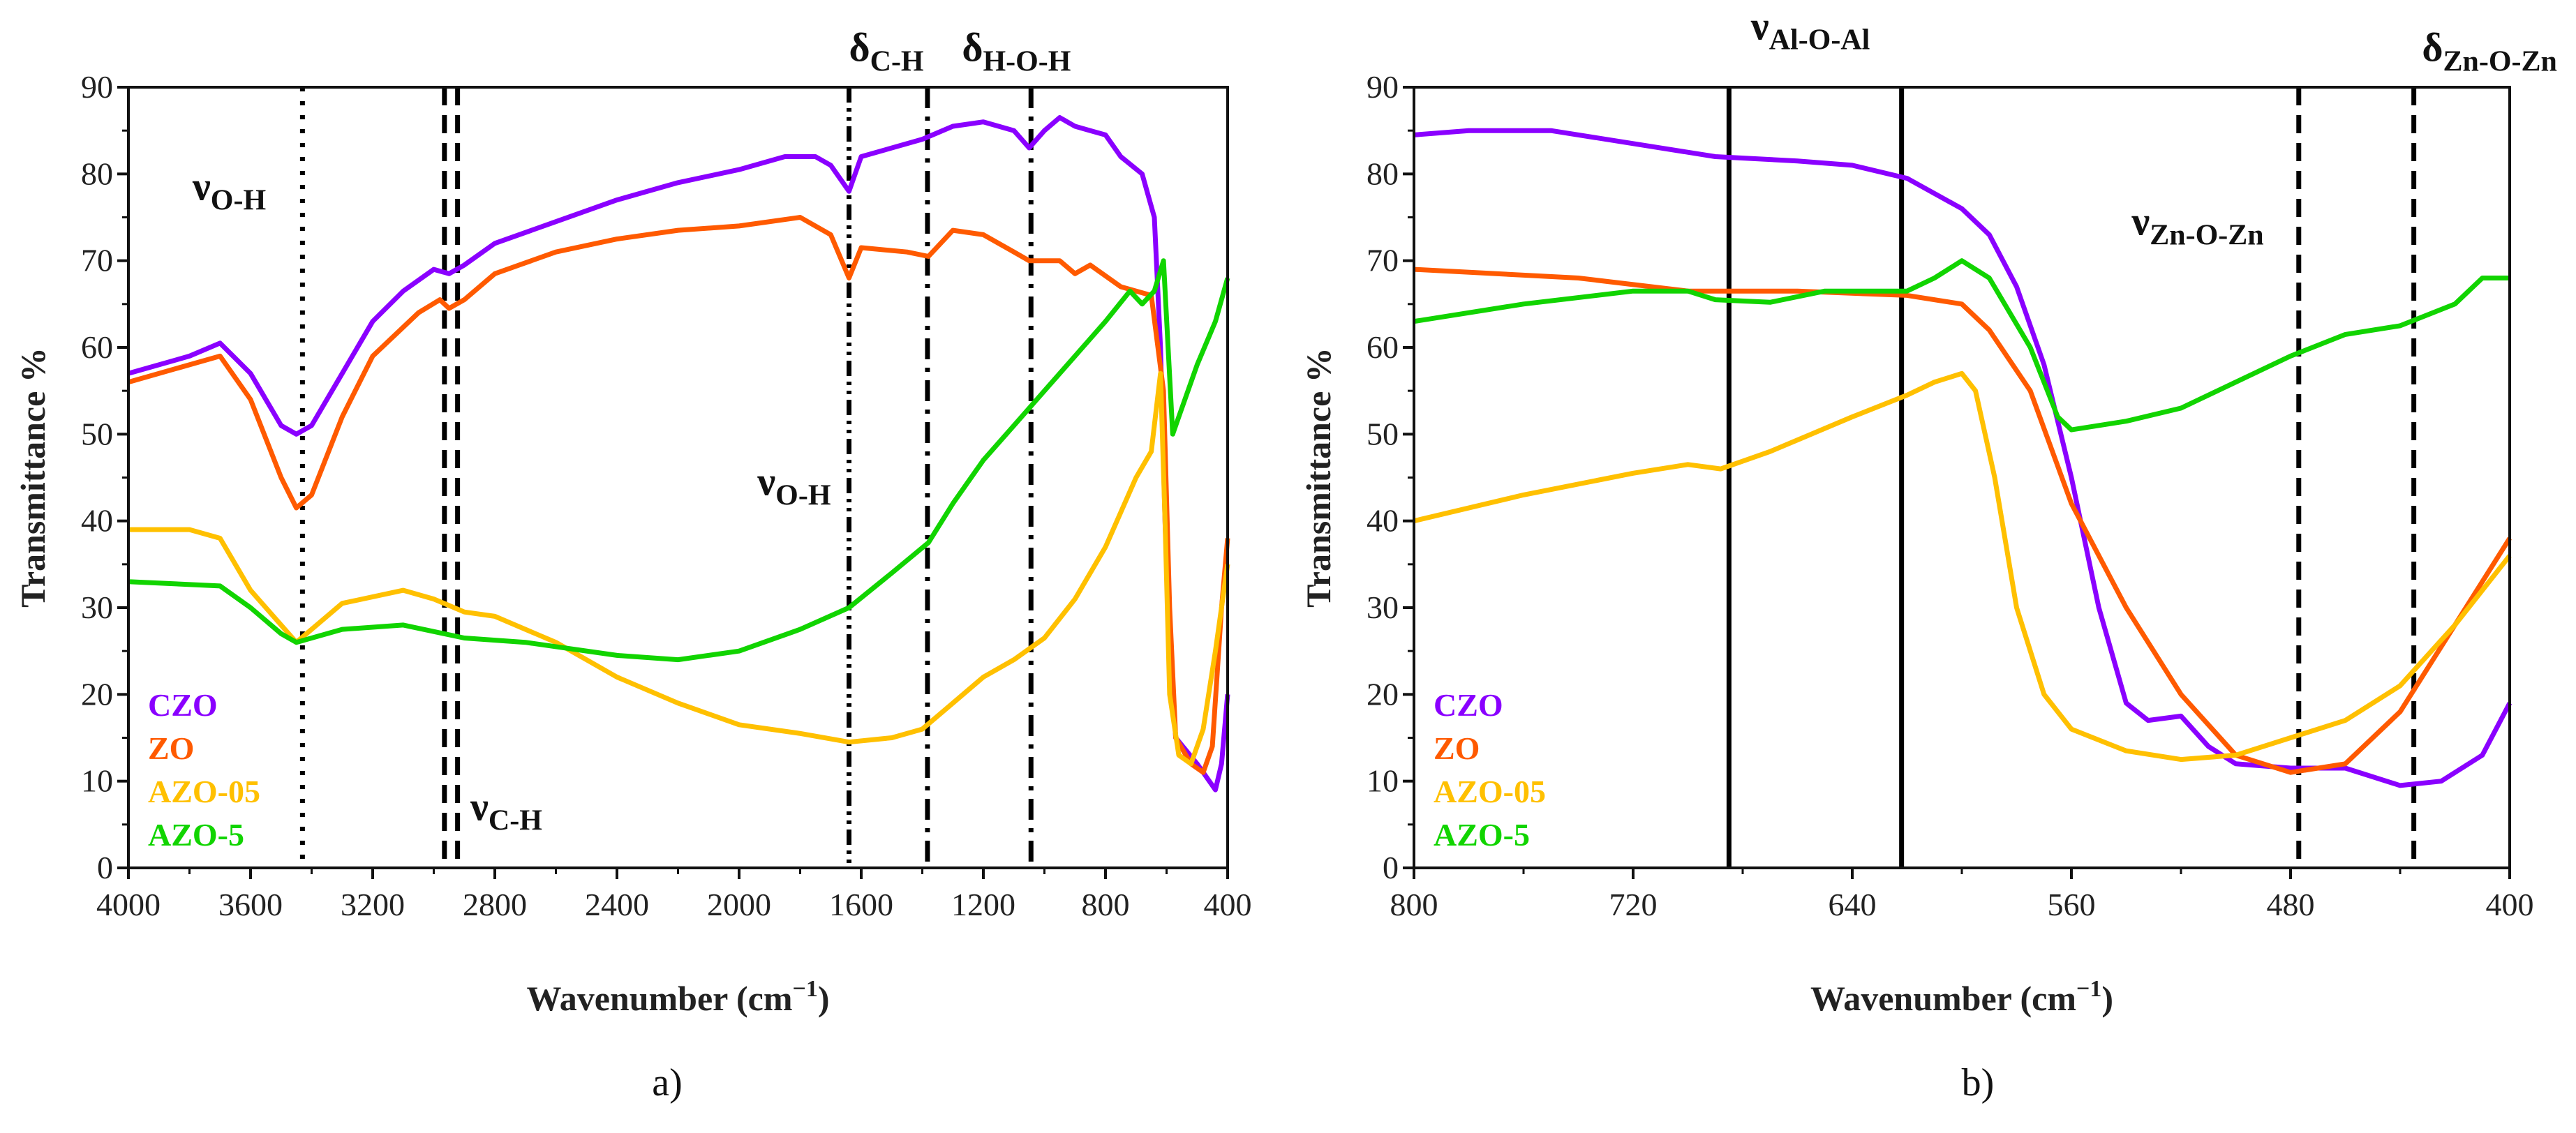  What do you see at coordinates (1633, 904) in the screenshot?
I see `x-tick-label: 720` at bounding box center [1633, 904].